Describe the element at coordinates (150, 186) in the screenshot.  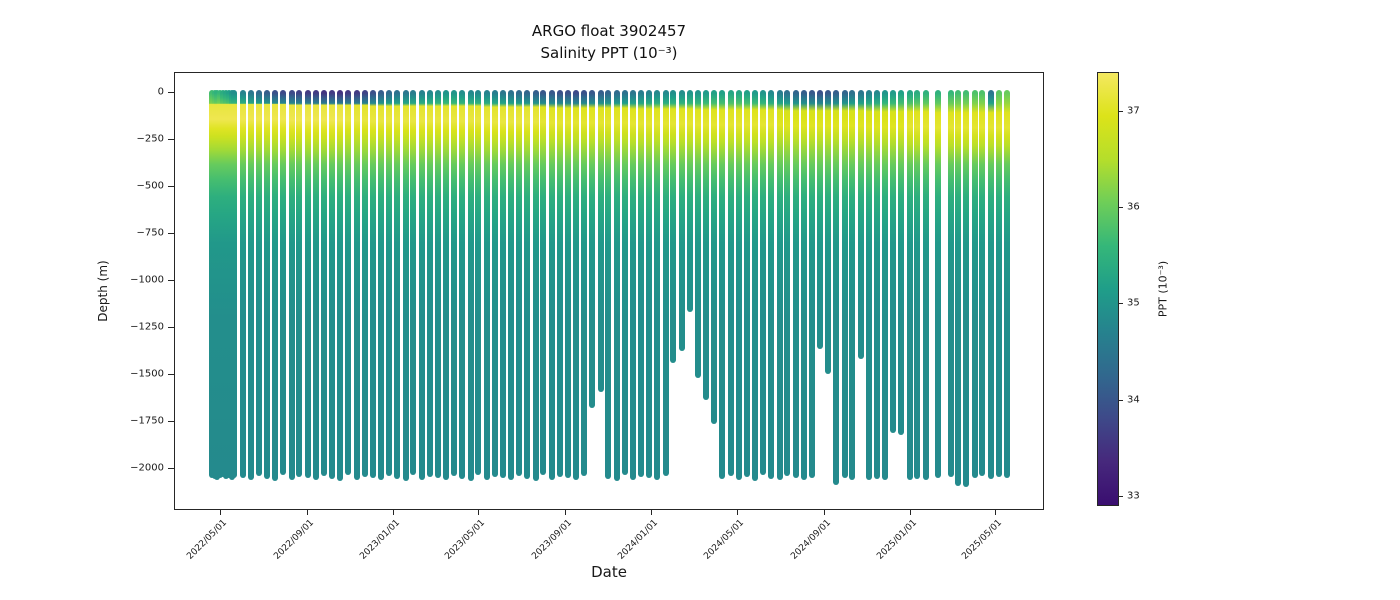
I see `y-tick-label: −500` at that location.